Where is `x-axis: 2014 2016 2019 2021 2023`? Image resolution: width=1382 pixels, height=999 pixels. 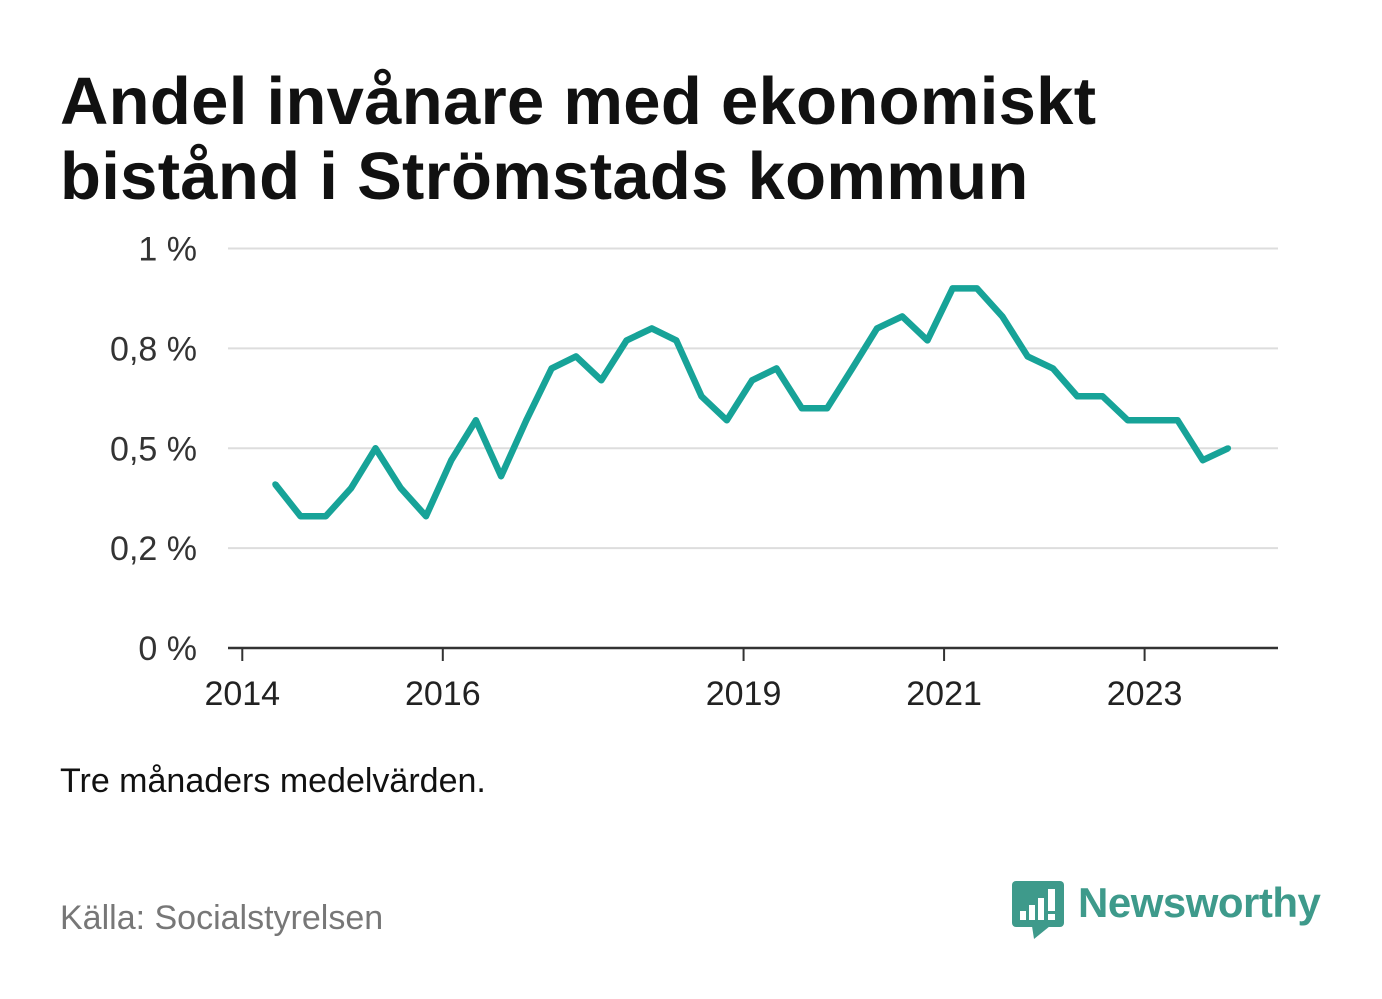 x-axis: 2014 2016 2019 2021 2023 is located at coordinates (741, 679).